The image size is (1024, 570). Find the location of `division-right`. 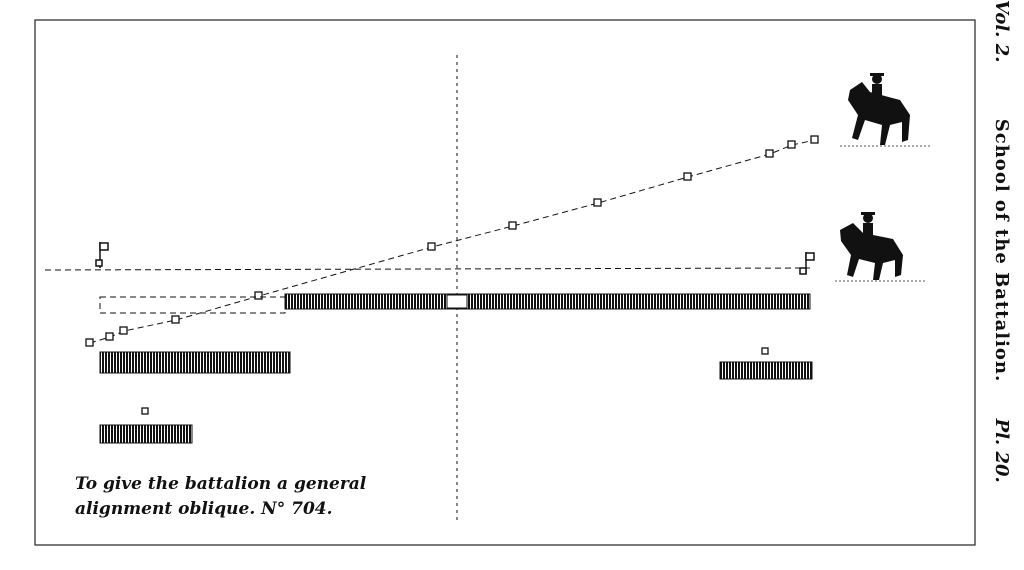

division-right is located at coordinates (766, 370).